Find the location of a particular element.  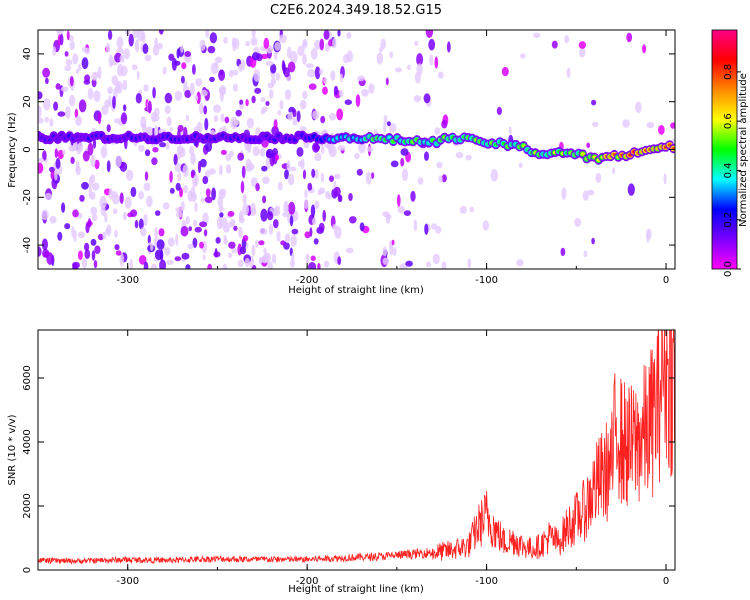

ridge-core is located at coordinates (582, 154).